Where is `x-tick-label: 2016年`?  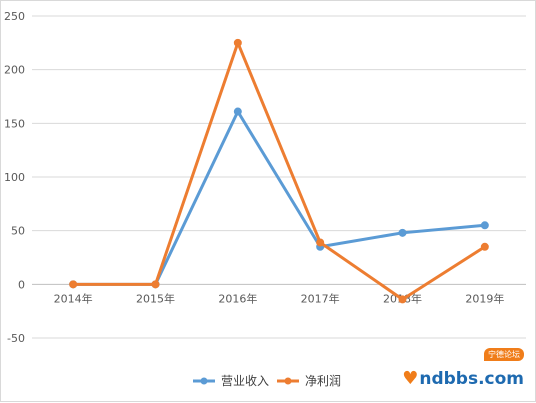
x-tick-label: 2016年 is located at coordinates (237, 298).